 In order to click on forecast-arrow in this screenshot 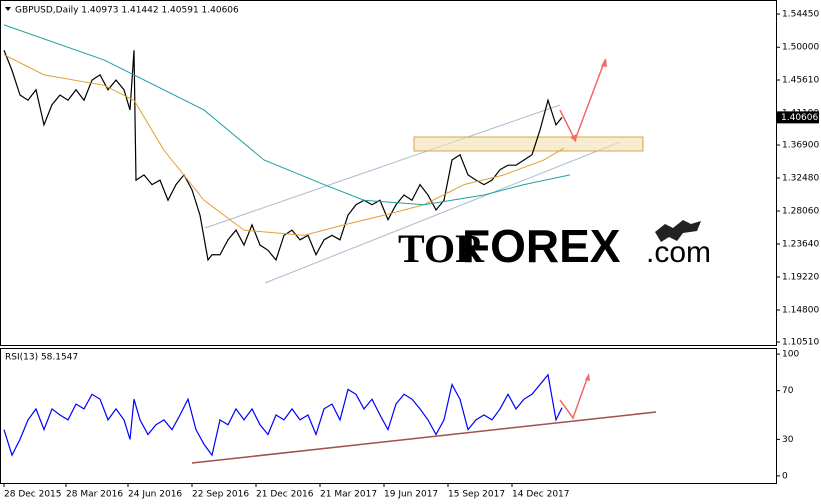, I will do `click(574, 397)`.